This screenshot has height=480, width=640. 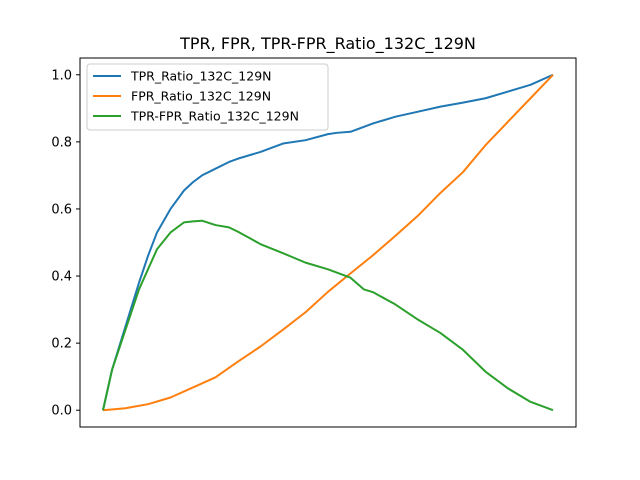 What do you see at coordinates (327, 44) in the screenshot?
I see `chart-title: TPR, FPR, TPR-FPR_Ratio_132C_129N` at bounding box center [327, 44].